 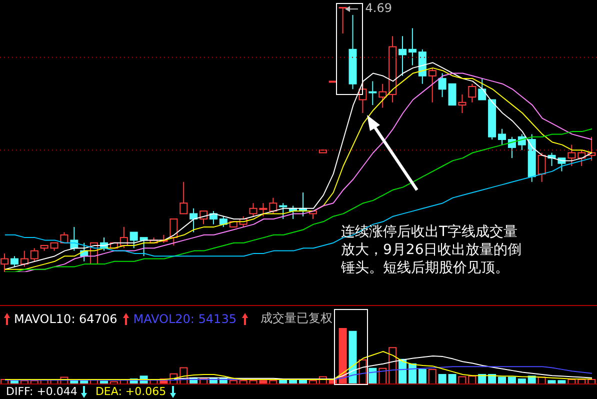 What do you see at coordinates (66, 319) in the screenshot?
I see `text: MAVOL10: 64706` at bounding box center [66, 319].